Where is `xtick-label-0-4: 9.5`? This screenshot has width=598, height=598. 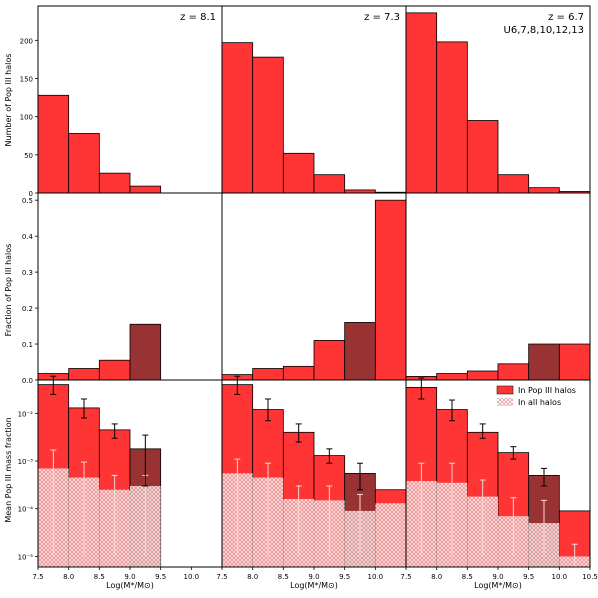 xtick-label-0-4: 9.5 is located at coordinates (160, 577).